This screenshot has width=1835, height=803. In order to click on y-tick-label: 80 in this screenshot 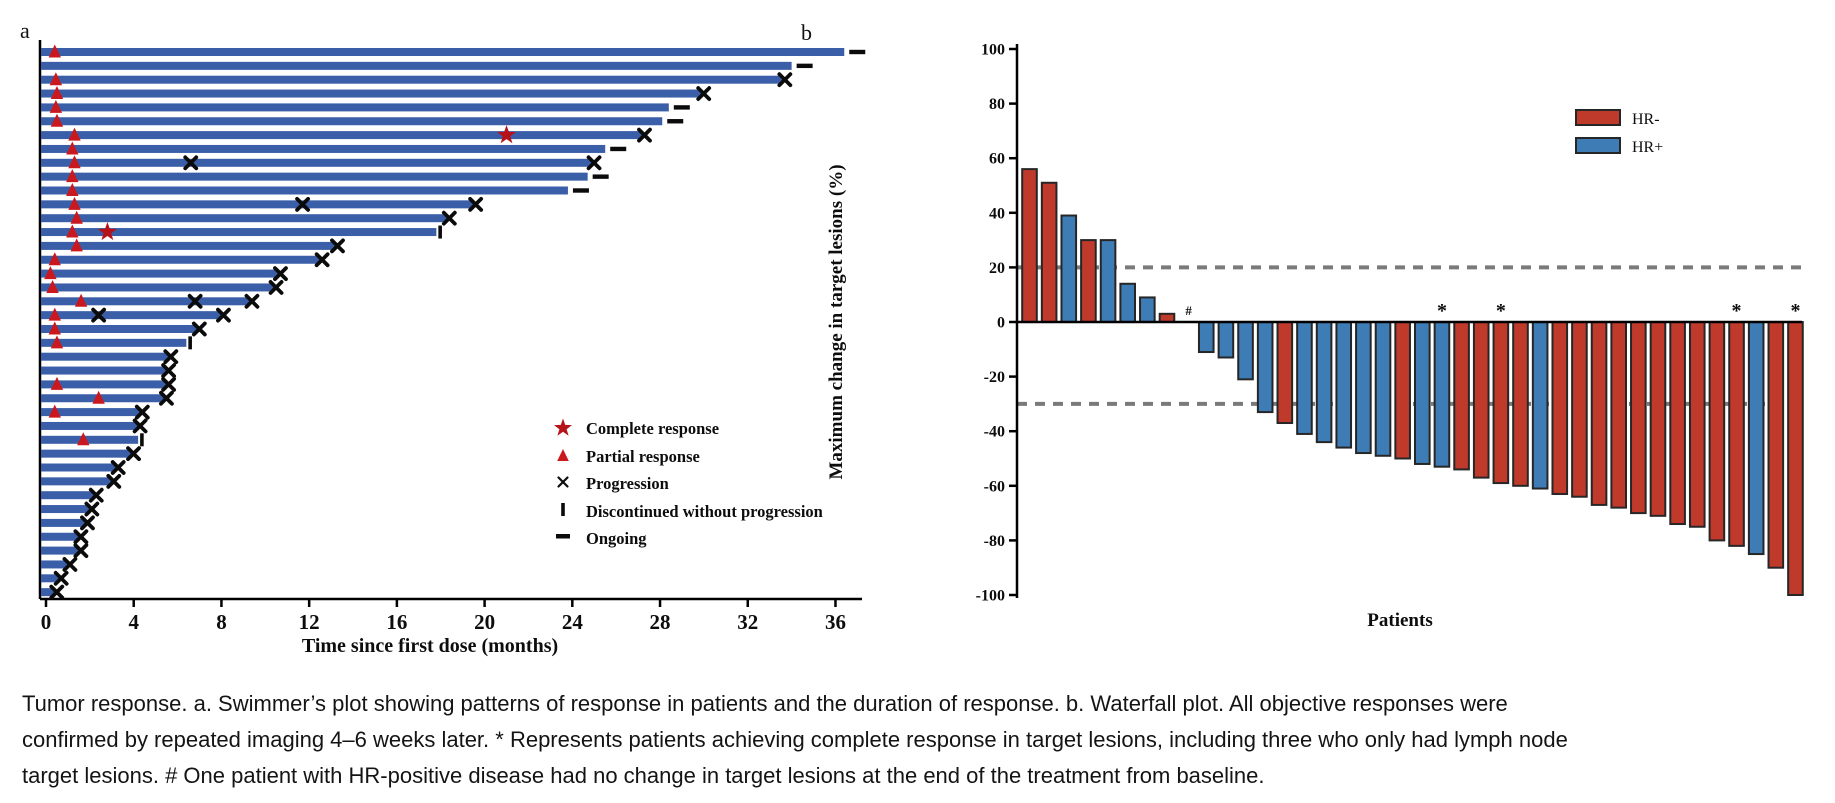, I will do `click(997, 104)`.